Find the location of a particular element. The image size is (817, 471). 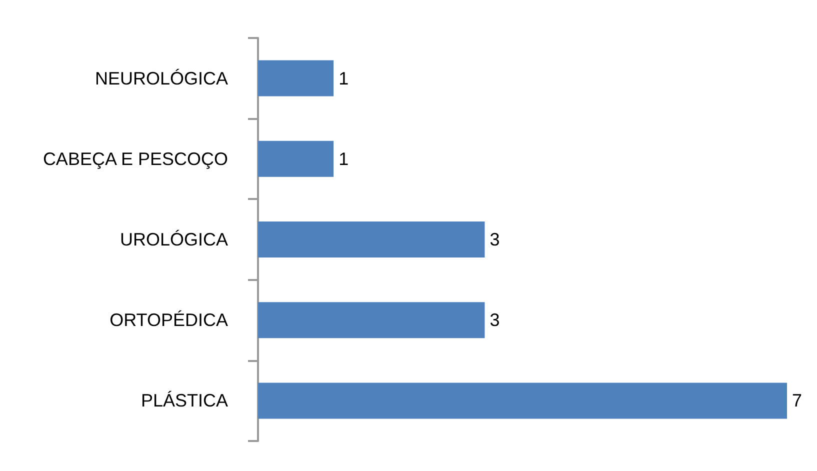

y-tick-label: UROLÓGICA is located at coordinates (174, 240).